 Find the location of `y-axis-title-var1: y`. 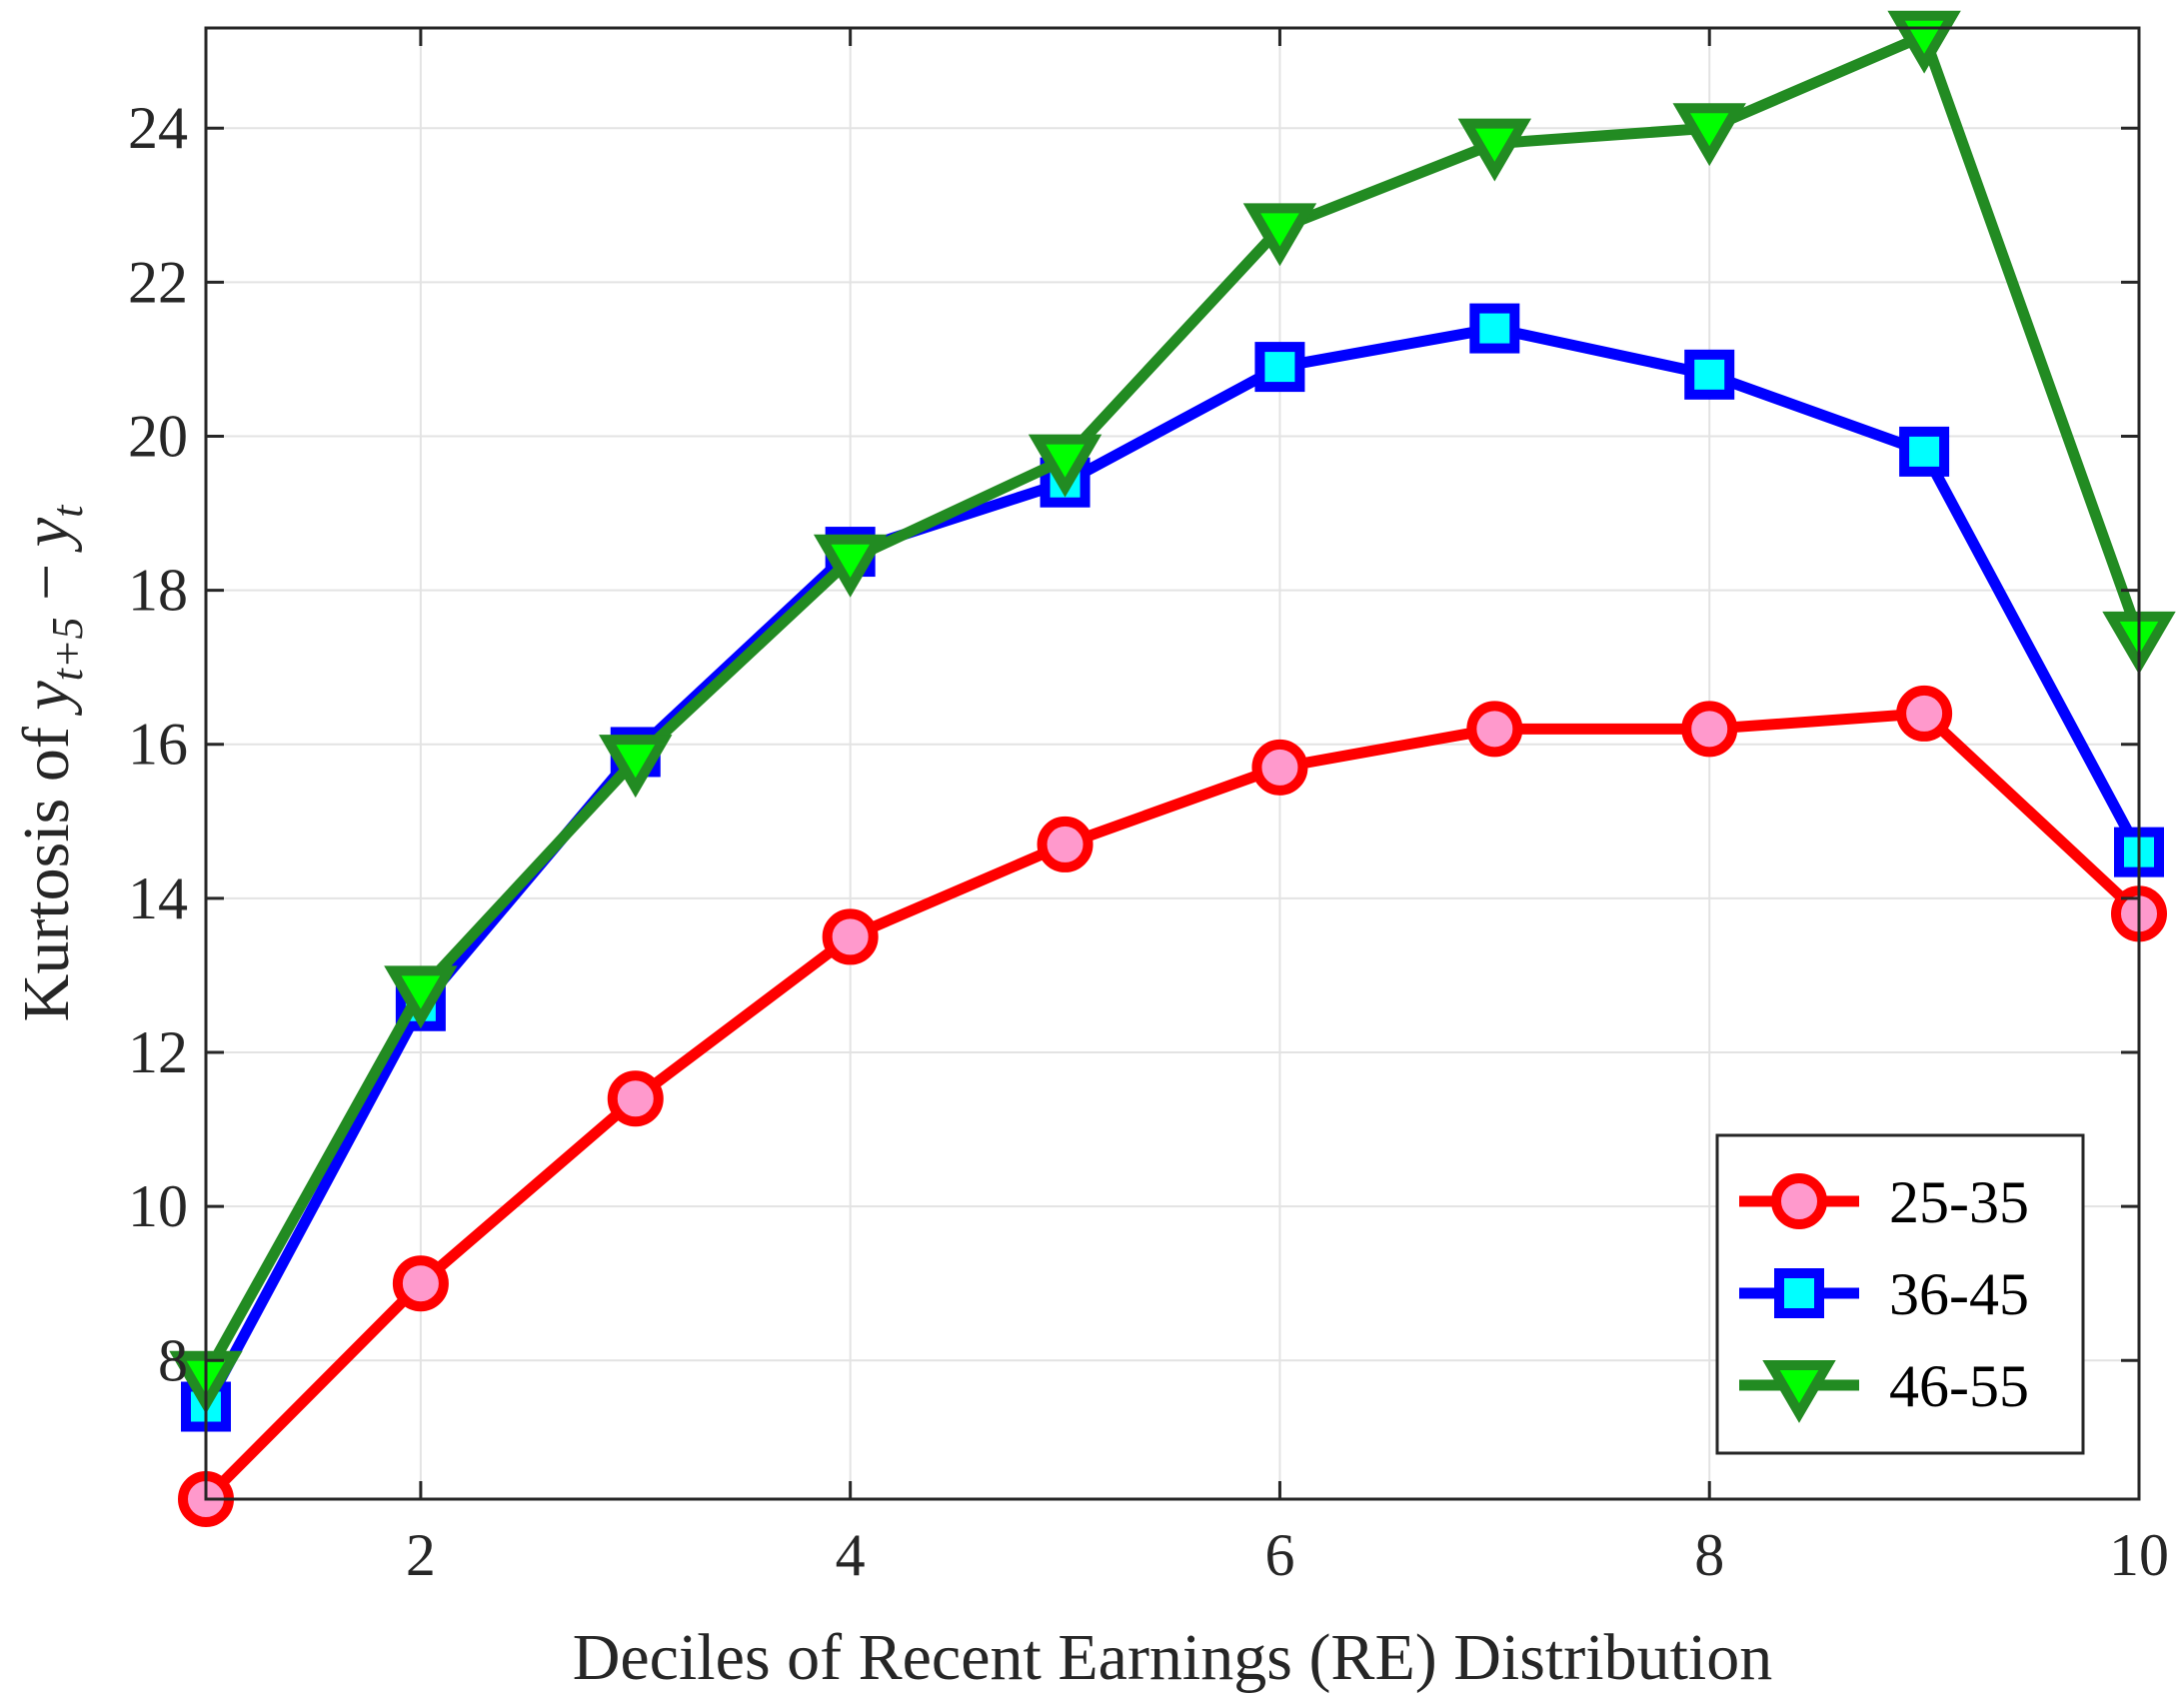

y-axis-title-var1: y is located at coordinates (46, 699).